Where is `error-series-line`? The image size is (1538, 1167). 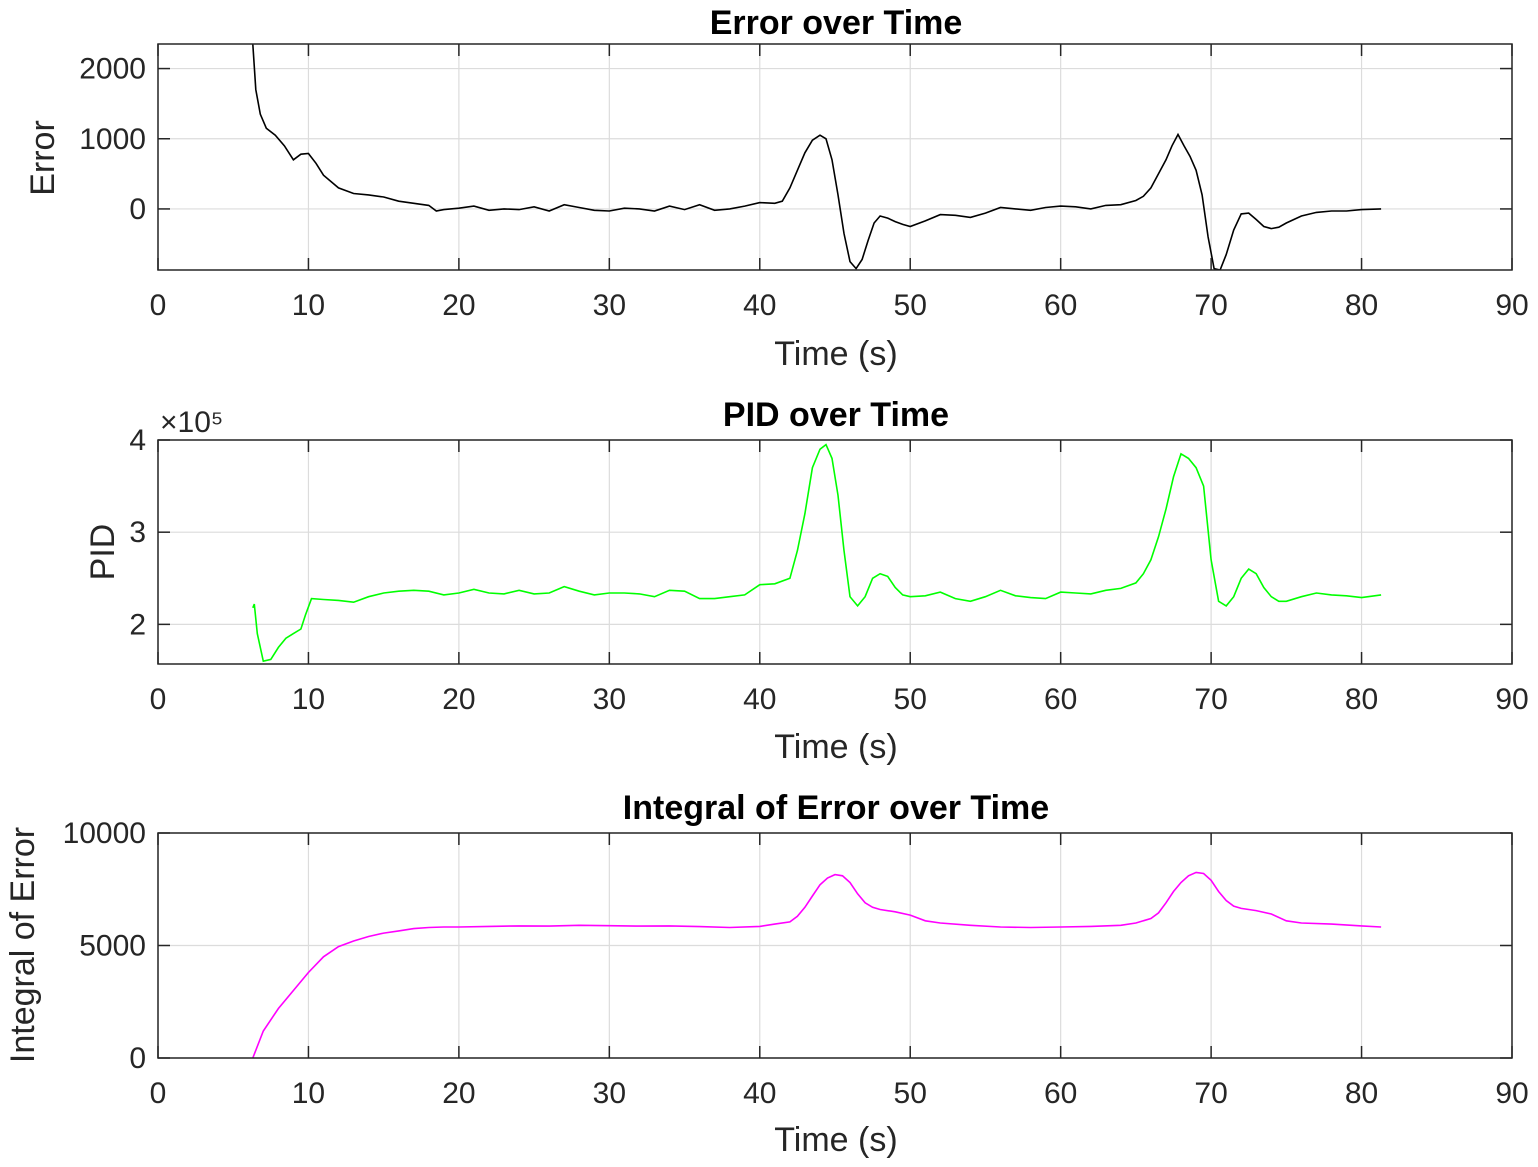 error-series-line is located at coordinates (817, 157).